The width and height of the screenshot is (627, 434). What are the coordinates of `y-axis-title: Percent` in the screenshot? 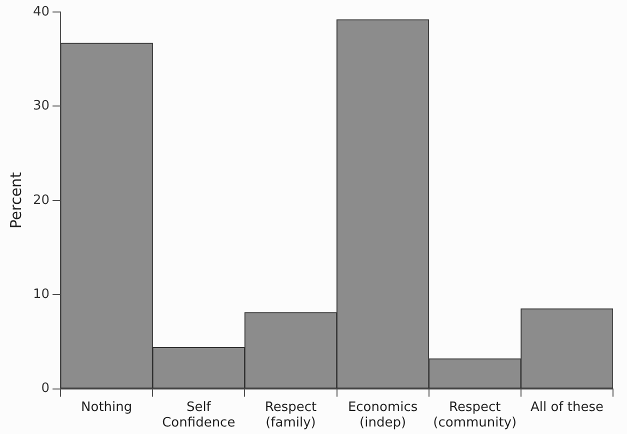 It's located at (15, 200).